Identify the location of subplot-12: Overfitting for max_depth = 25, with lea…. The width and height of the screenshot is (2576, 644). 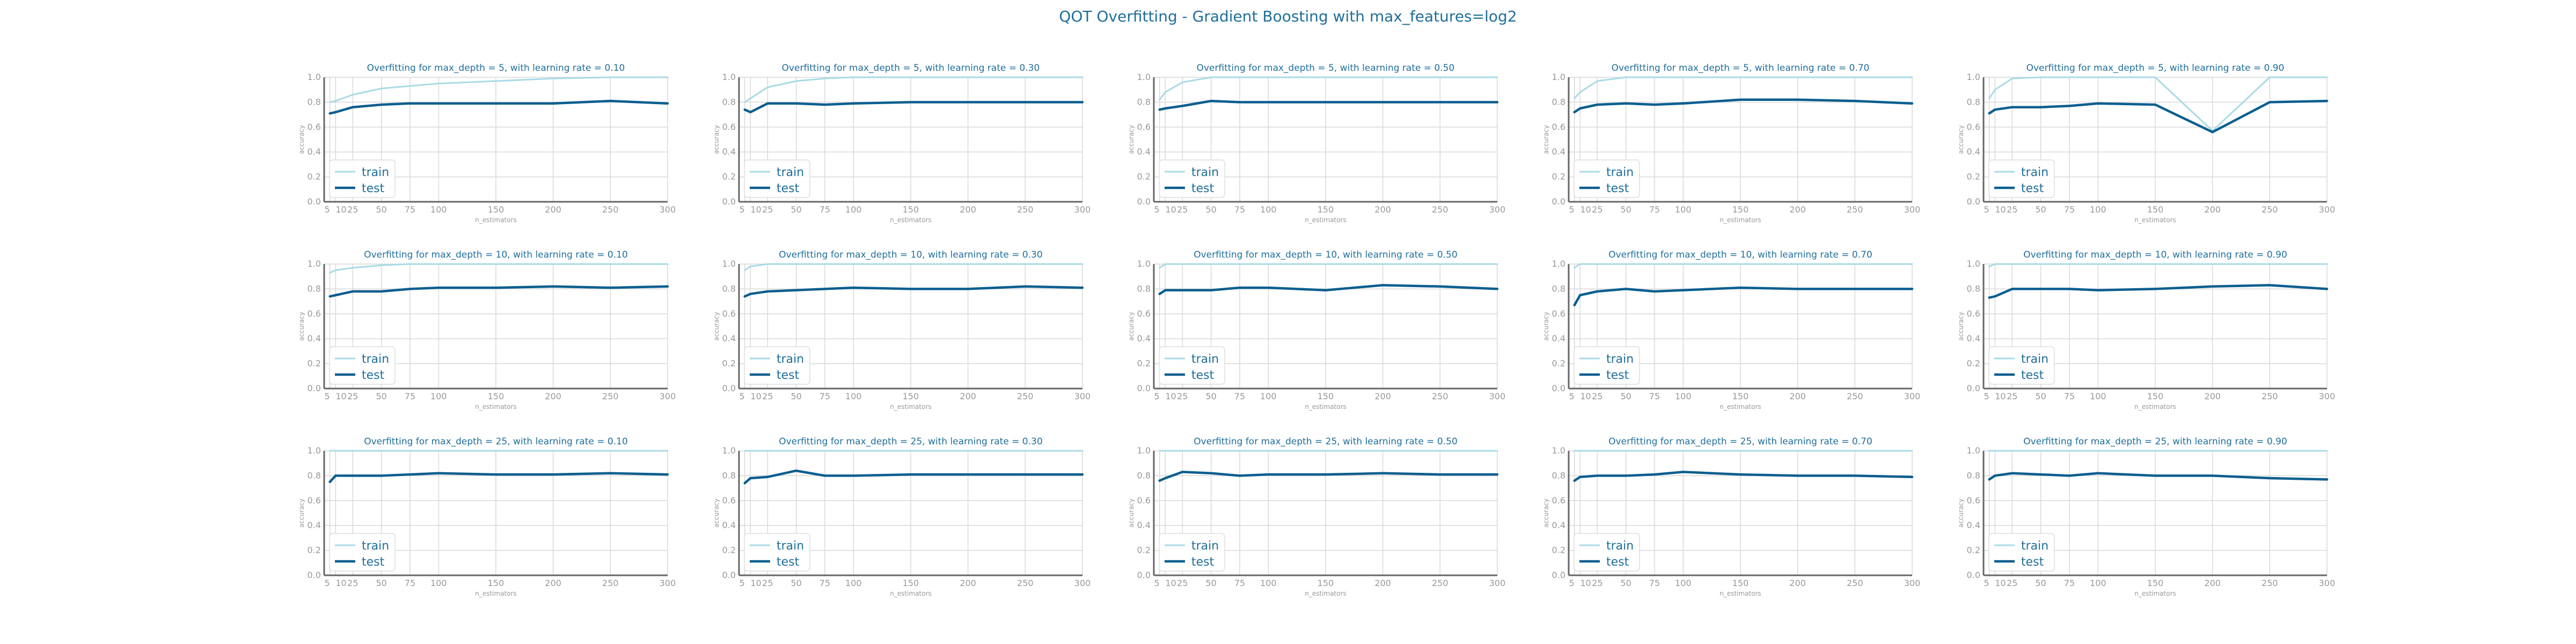
(902, 516).